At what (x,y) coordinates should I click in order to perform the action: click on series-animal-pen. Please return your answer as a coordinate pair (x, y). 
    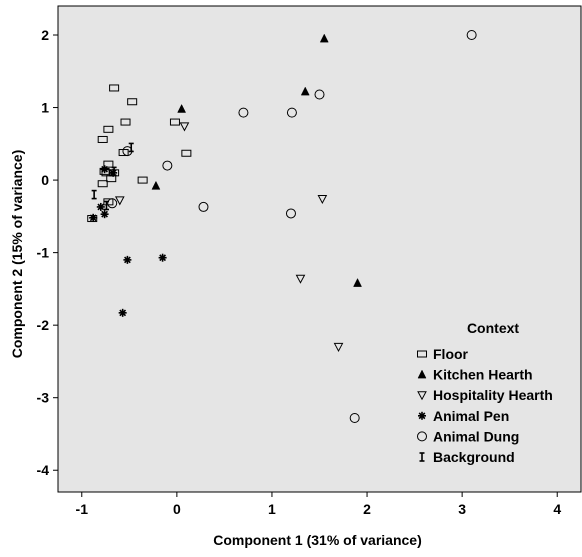
    Looking at the image, I should click on (128, 241).